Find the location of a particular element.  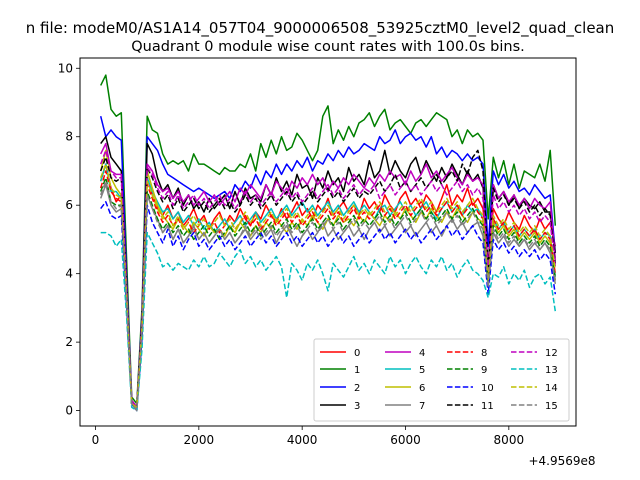

legend-label-5: 5 is located at coordinates (422, 370).